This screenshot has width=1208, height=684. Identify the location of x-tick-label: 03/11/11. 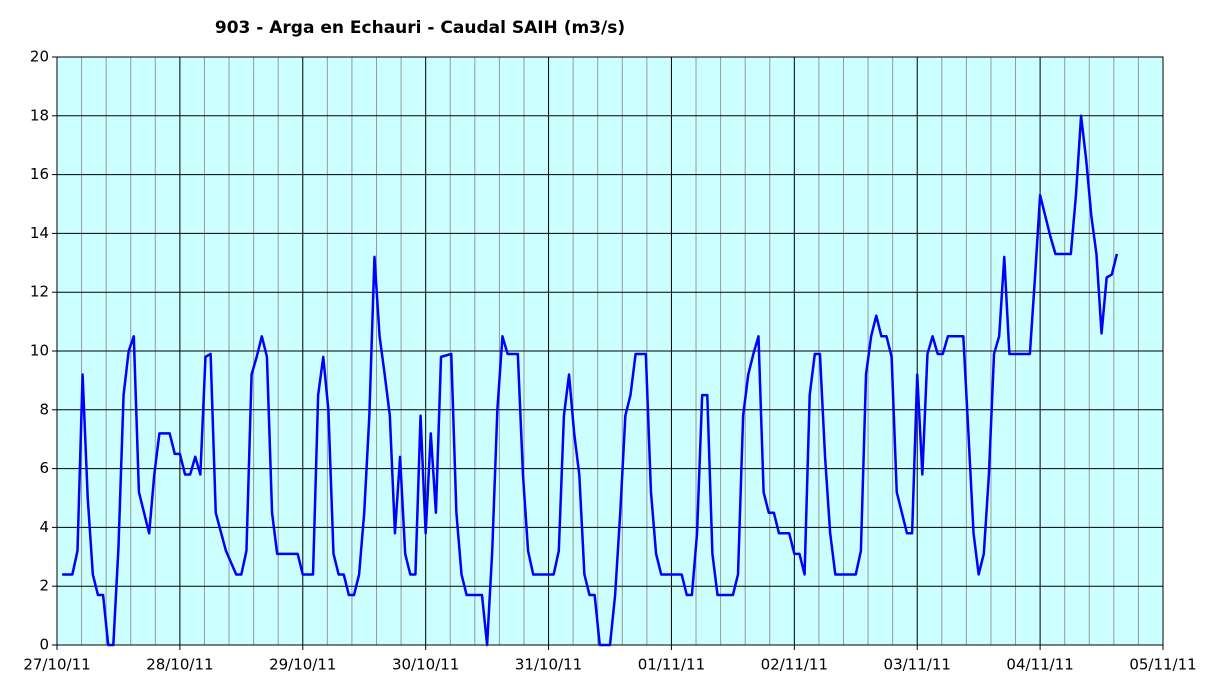
(917, 665).